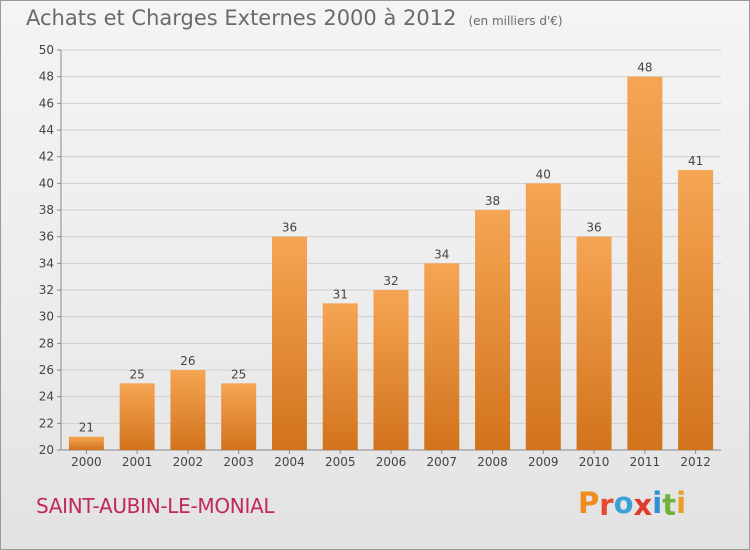  Describe the element at coordinates (46, 183) in the screenshot. I see `y-tick-label-40: 40` at that location.